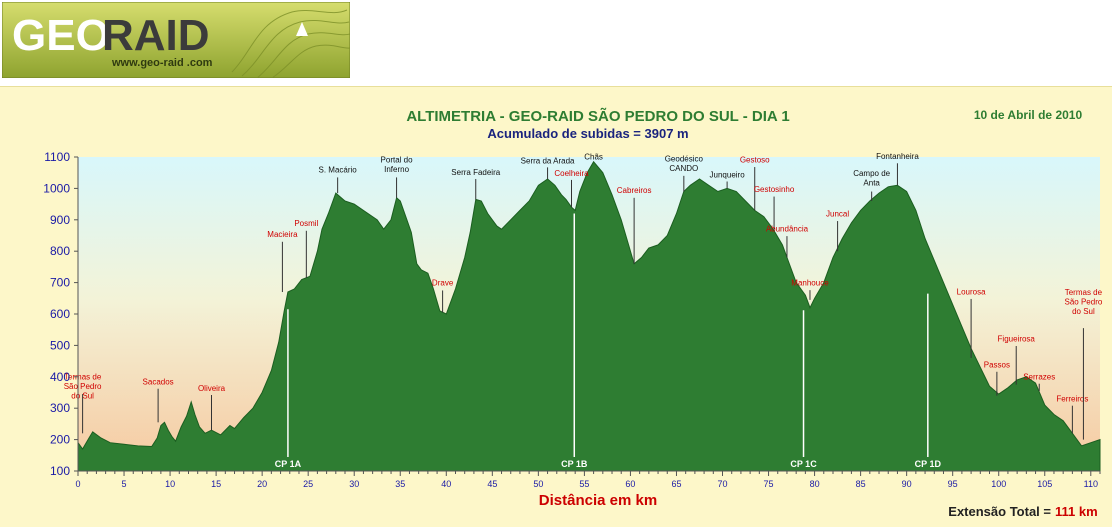  I want to click on y-tick-label: 900, so click(60, 220).